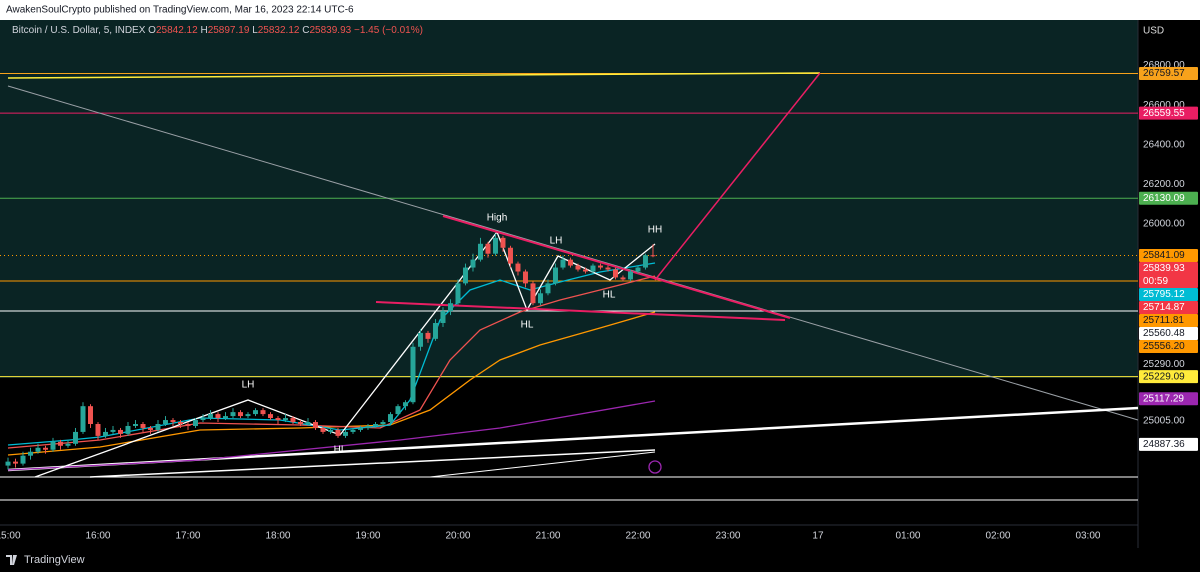 This screenshot has height=572, width=1200. Describe the element at coordinates (367, 536) in the screenshot. I see `x-tick-label: 19:00` at that location.